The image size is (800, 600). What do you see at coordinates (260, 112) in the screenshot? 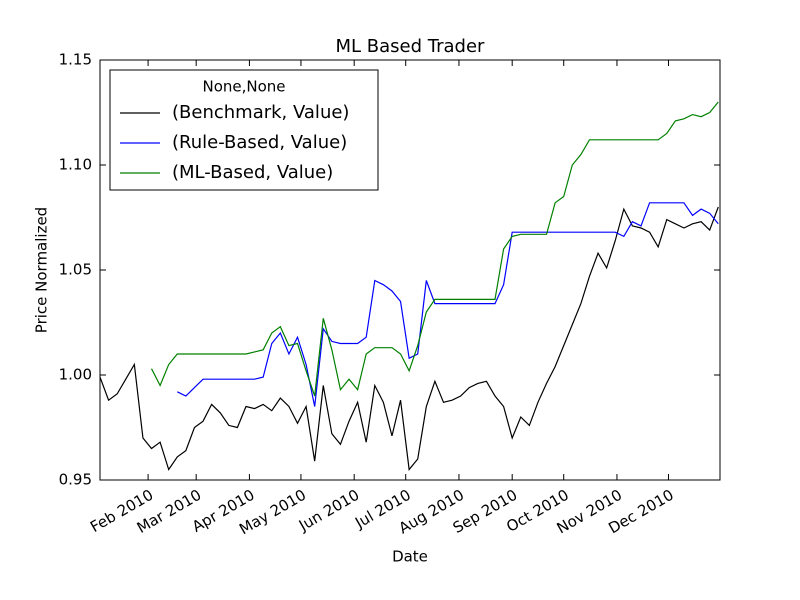
I see `legend-label: (Benchmark, Value)` at bounding box center [260, 112].